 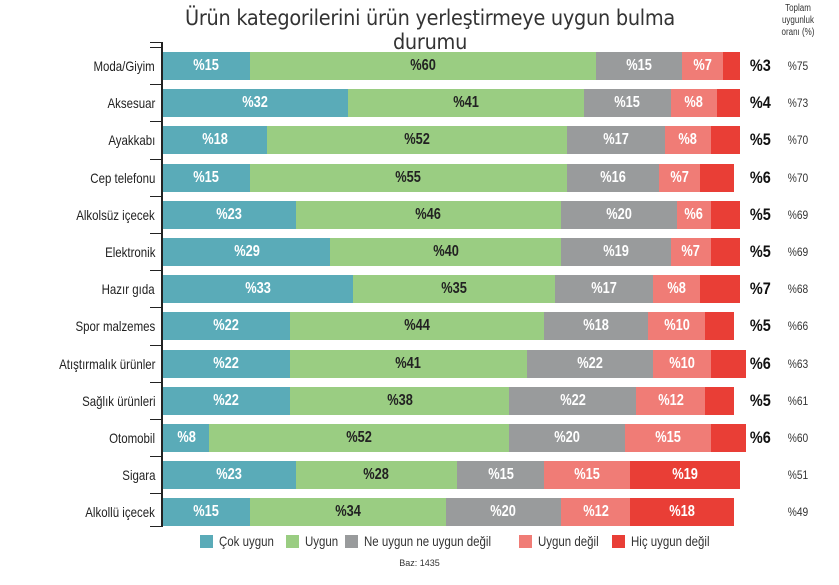 I want to click on segment-value-label: %60, so click(x=422, y=65).